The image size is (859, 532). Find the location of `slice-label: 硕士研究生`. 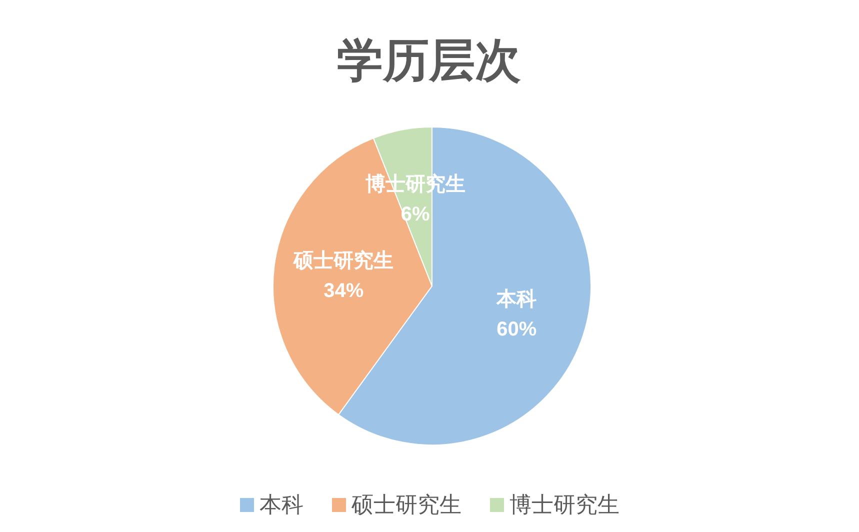

slice-label: 硕士研究生 is located at coordinates (343, 260).